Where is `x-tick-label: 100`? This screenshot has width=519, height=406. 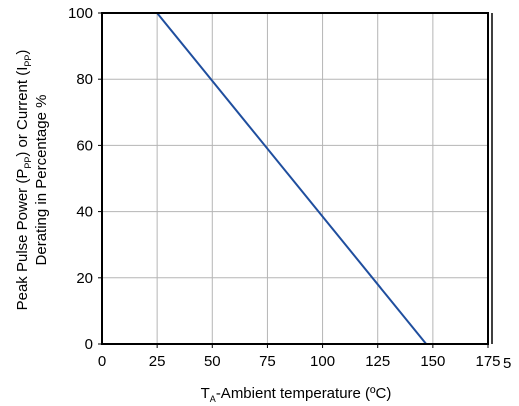
x-tick-label: 100 is located at coordinates (322, 361).